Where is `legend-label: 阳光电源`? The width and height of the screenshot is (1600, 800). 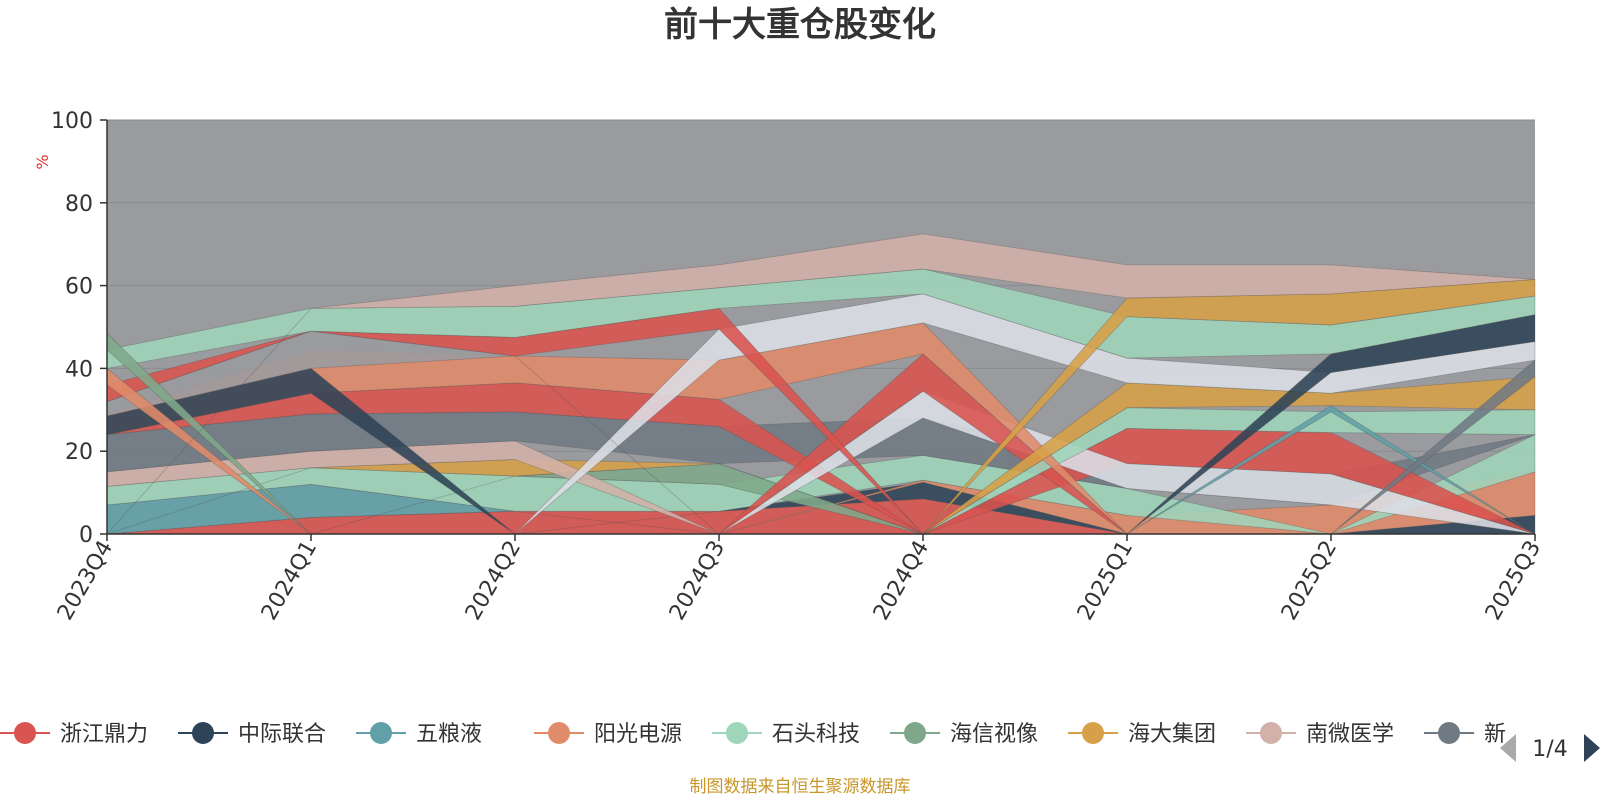
legend-label: 阳光电源 is located at coordinates (638, 734).